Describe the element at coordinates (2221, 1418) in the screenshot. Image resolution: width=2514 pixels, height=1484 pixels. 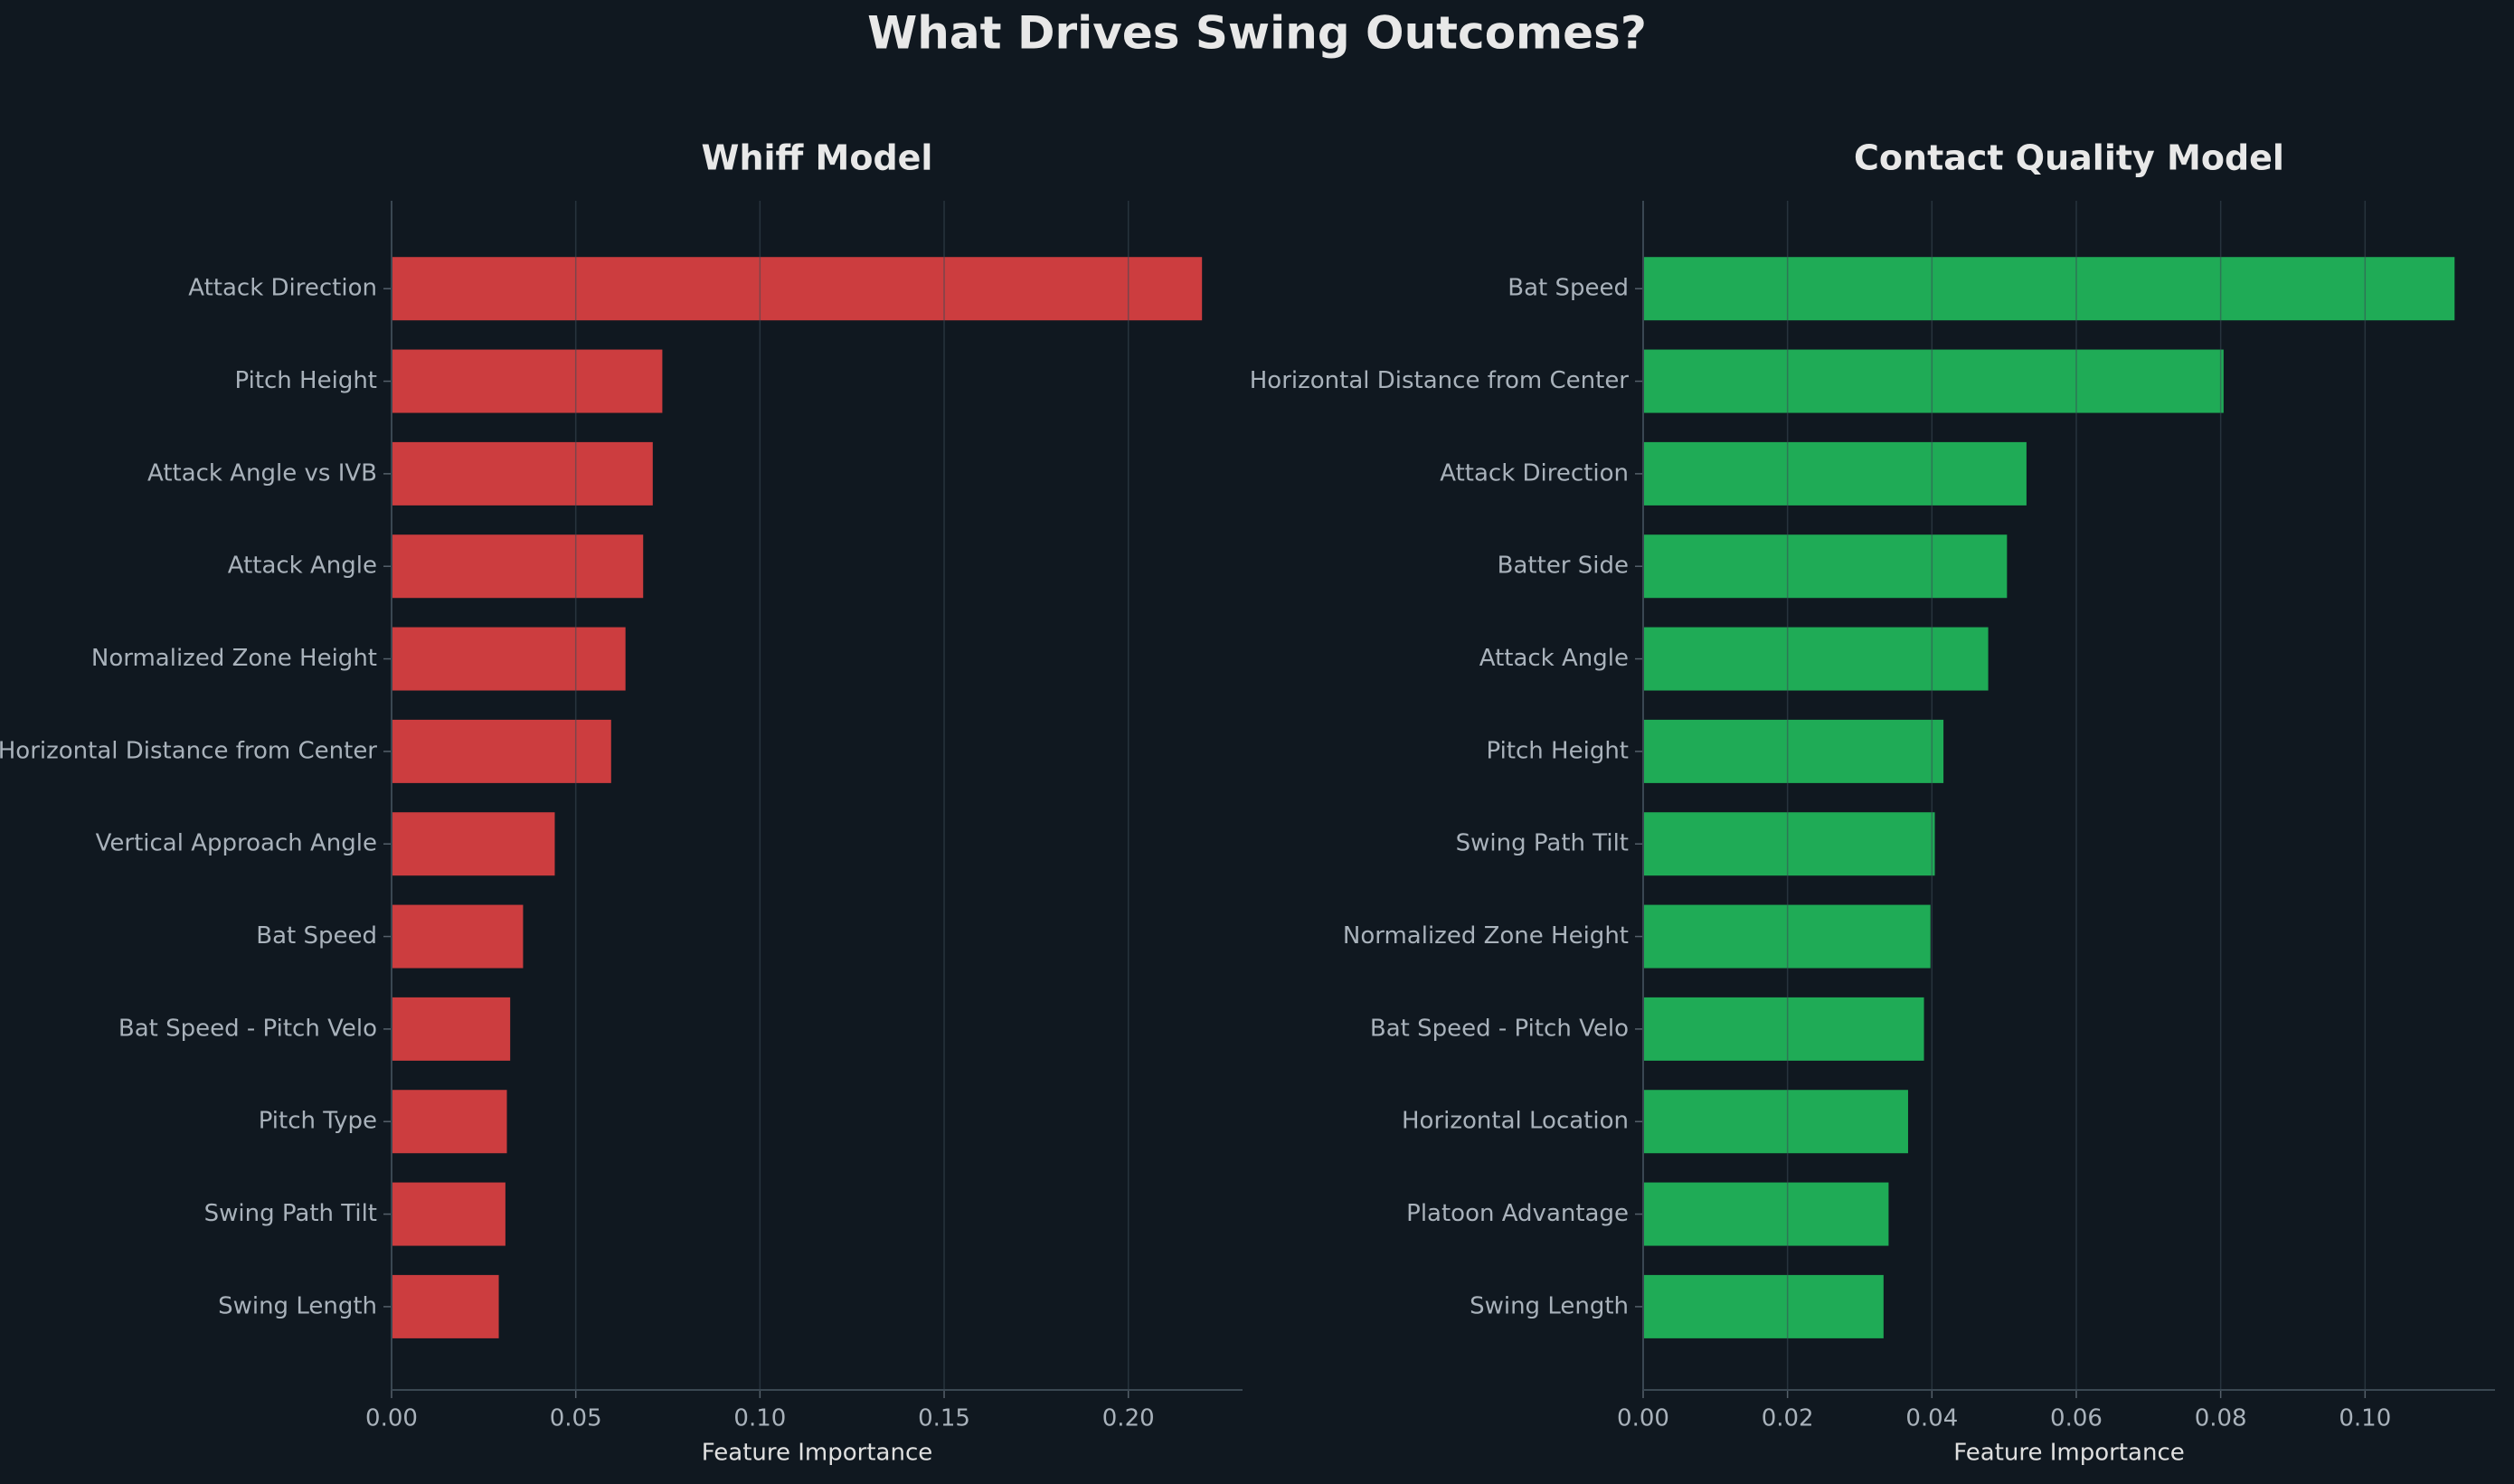
I see `x-tick-label: 0.08` at that location.